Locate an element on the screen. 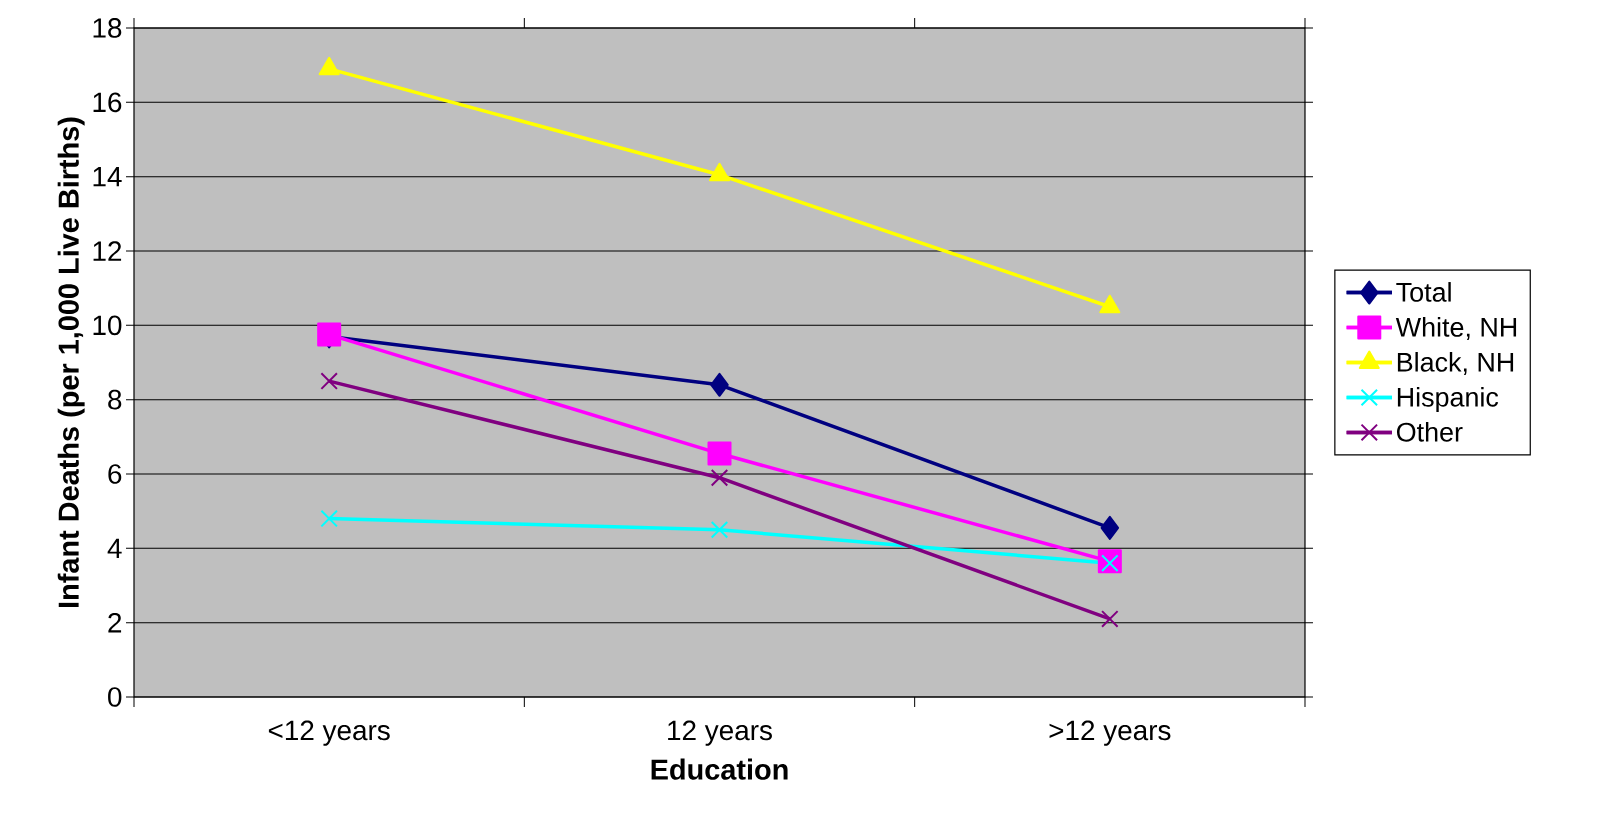  y-tick-label: 16 is located at coordinates (107, 102).